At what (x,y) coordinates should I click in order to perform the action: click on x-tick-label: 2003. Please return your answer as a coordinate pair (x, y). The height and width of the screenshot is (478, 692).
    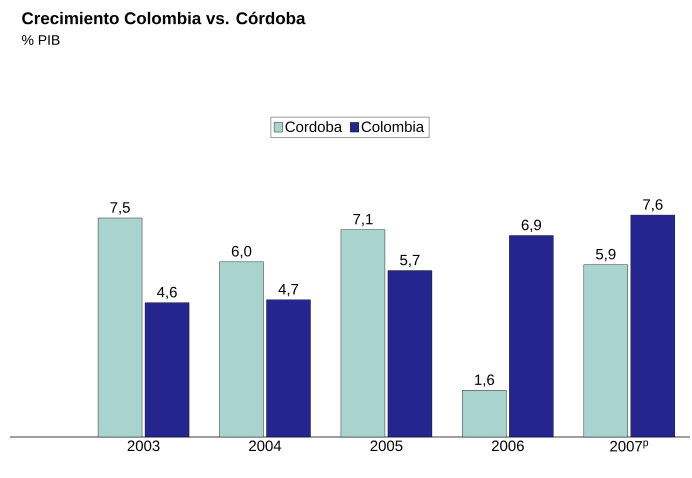
    Looking at the image, I should click on (144, 446).